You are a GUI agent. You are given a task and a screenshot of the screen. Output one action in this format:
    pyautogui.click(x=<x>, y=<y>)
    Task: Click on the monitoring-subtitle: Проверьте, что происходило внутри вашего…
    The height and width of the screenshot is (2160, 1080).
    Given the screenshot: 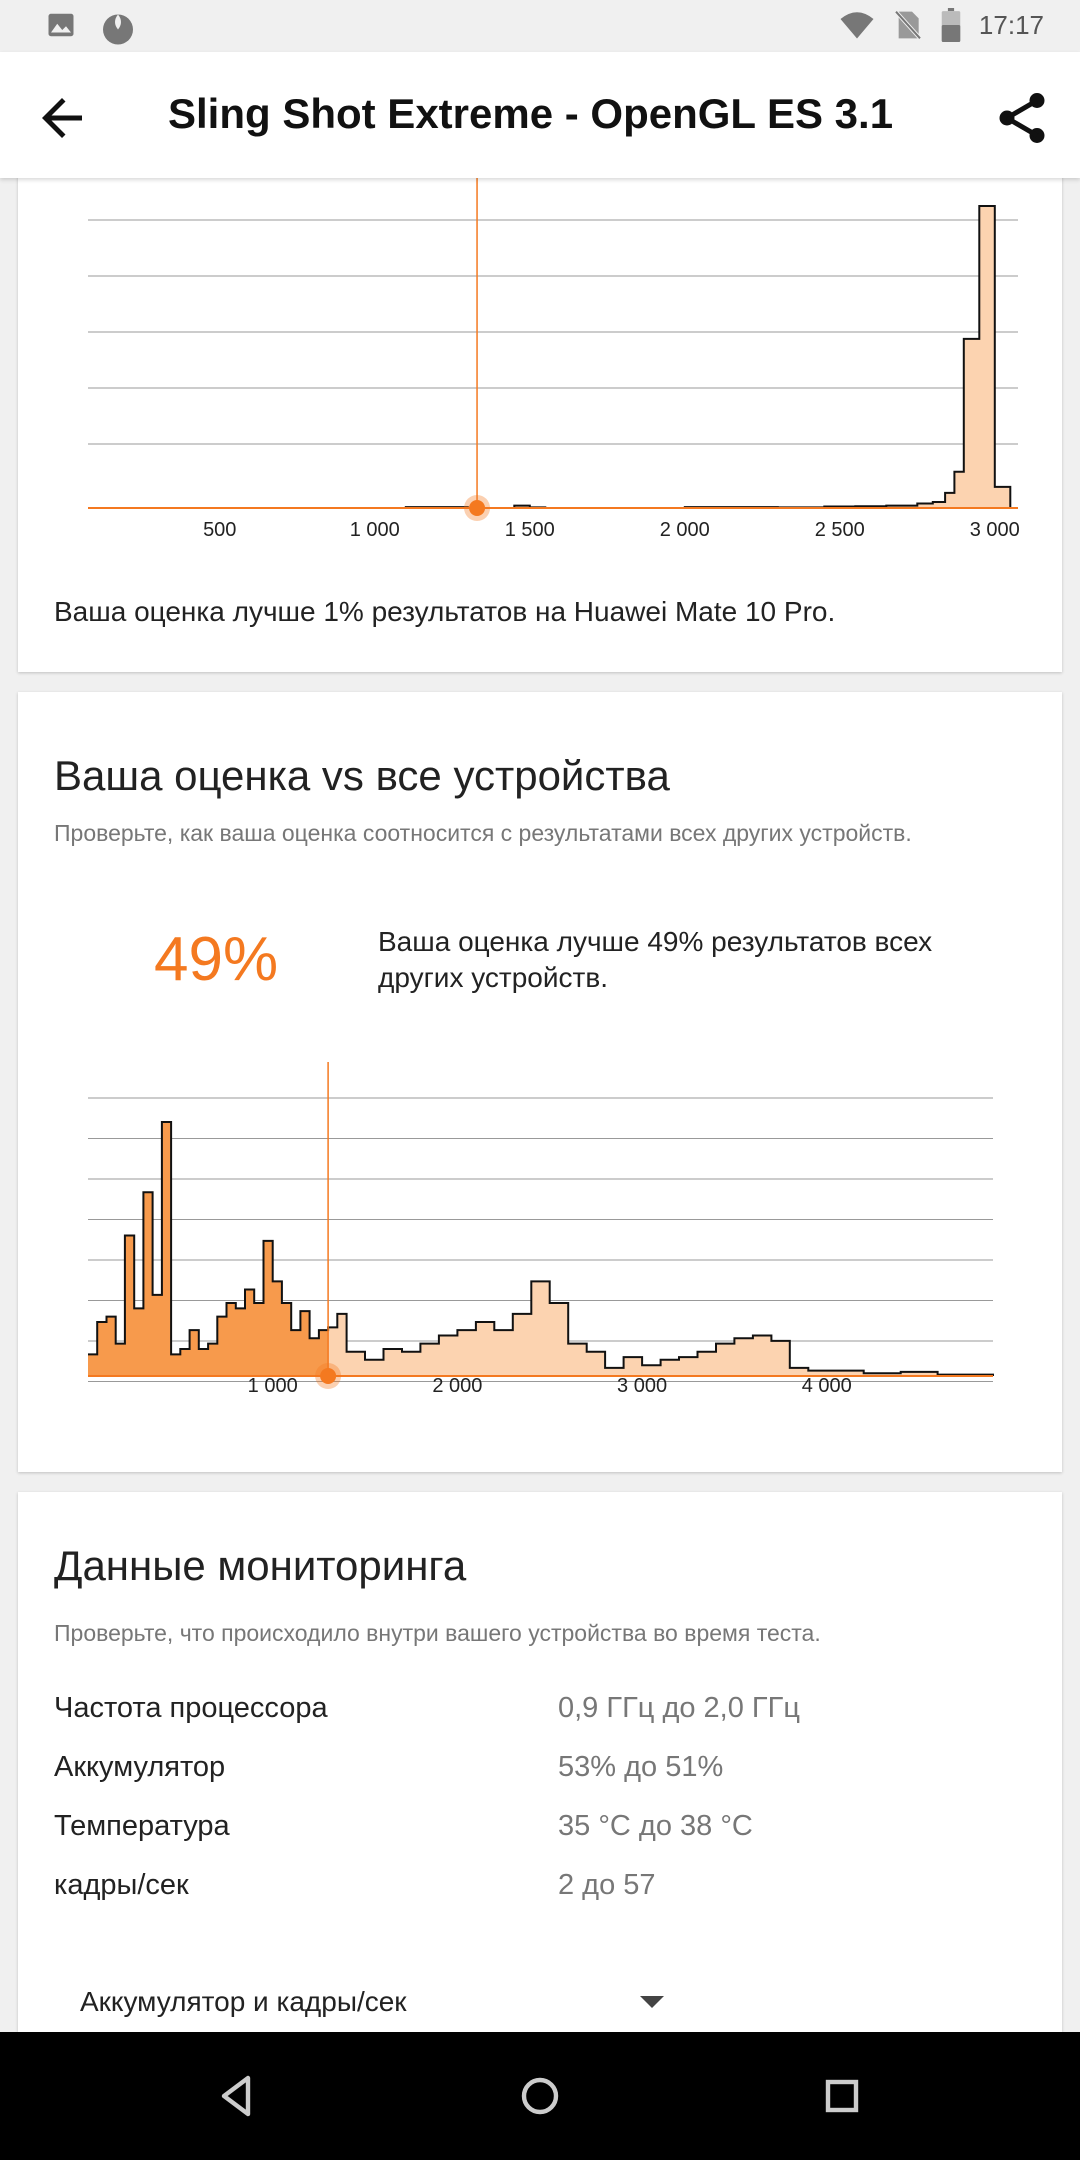 What is the action you would take?
    pyautogui.click(x=437, y=1633)
    